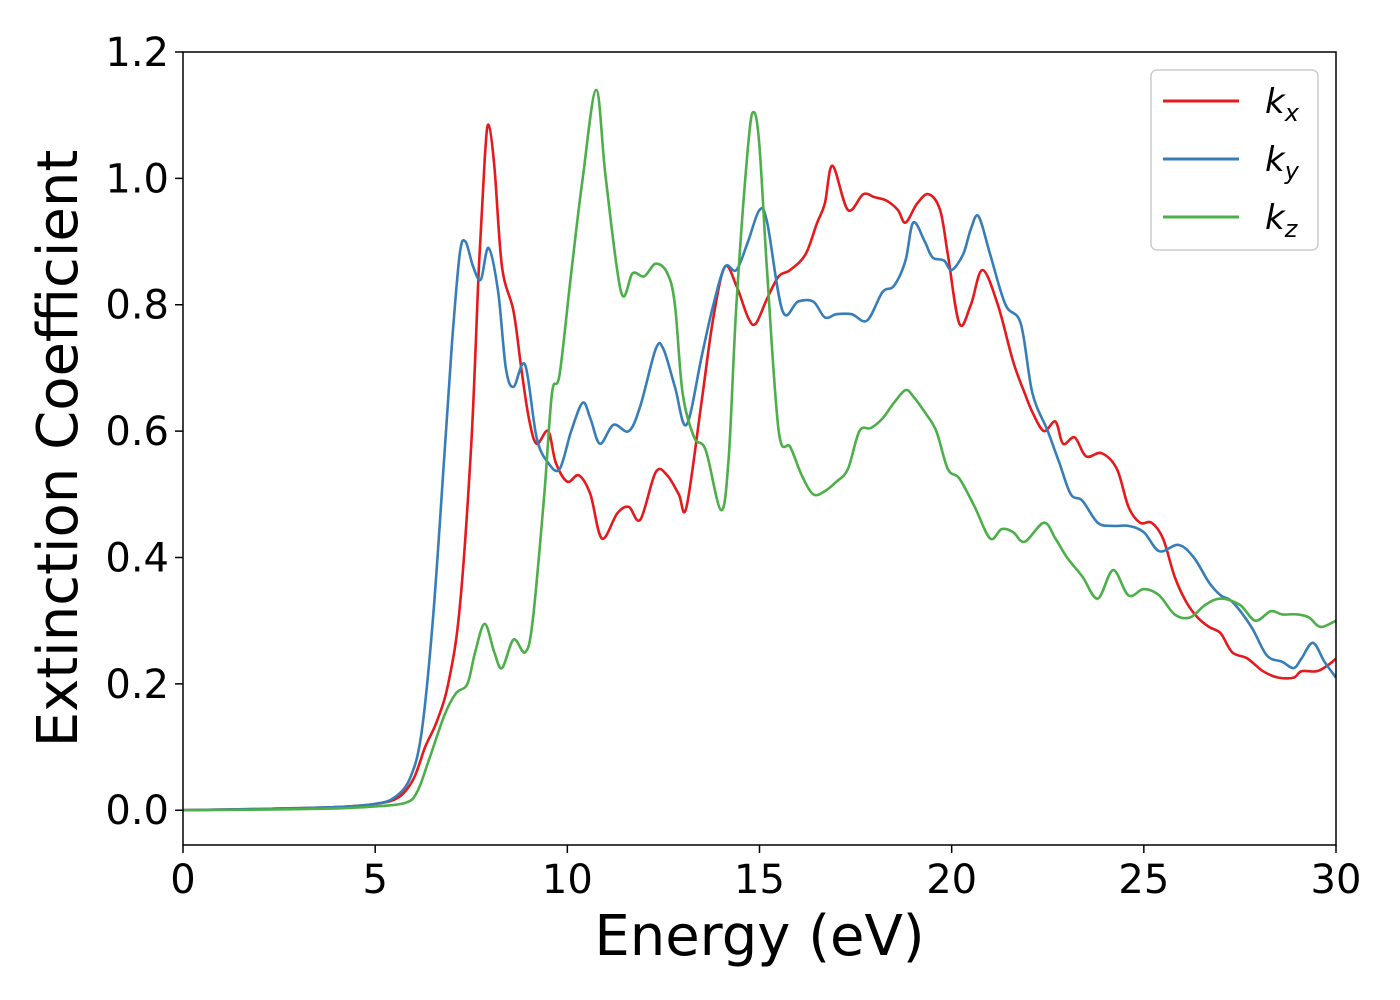 The height and width of the screenshot is (1000, 1400). I want to click on y-axis-title: Extinction Coefficient, so click(58, 449).